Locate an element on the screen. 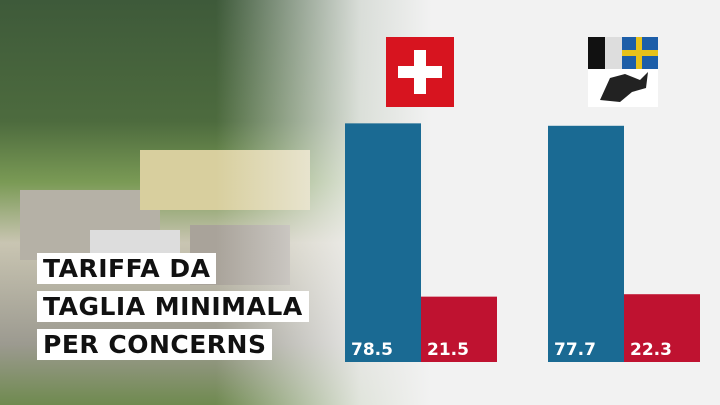 The width and height of the screenshot is (720, 405). title-line: TAGLIA MINIMALA is located at coordinates (173, 306).